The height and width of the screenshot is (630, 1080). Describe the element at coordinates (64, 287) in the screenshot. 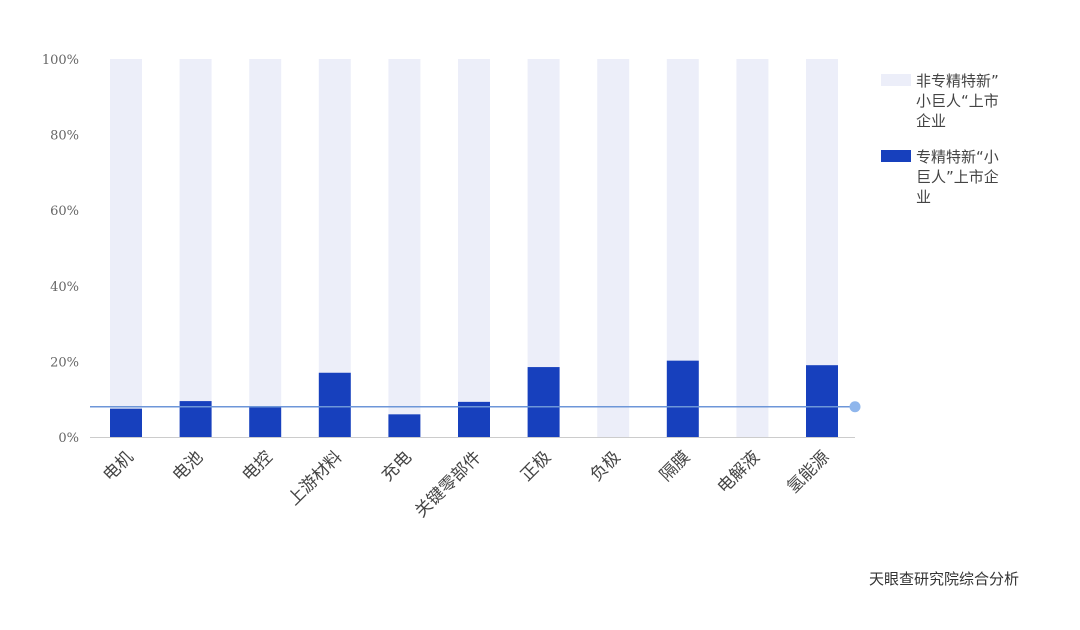

I see `y-tick-label: 40%` at that location.